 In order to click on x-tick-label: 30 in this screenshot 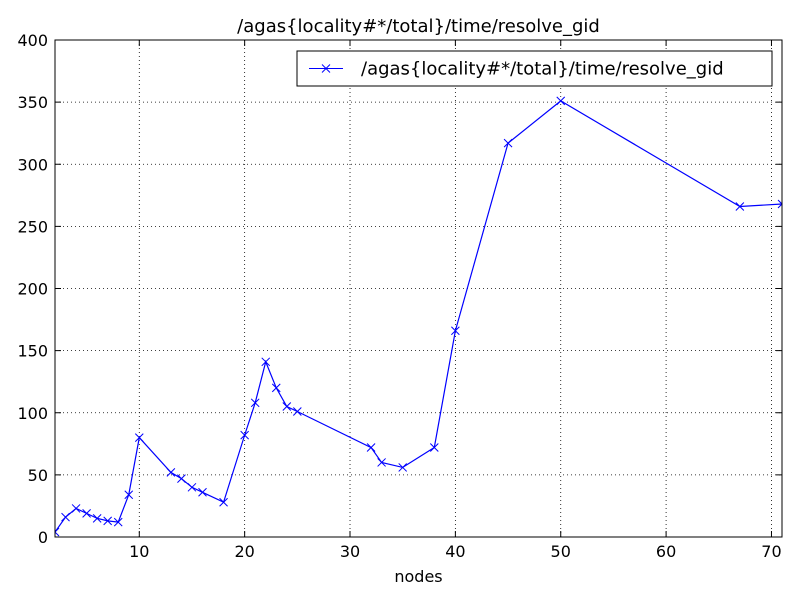, I will do `click(350, 551)`.